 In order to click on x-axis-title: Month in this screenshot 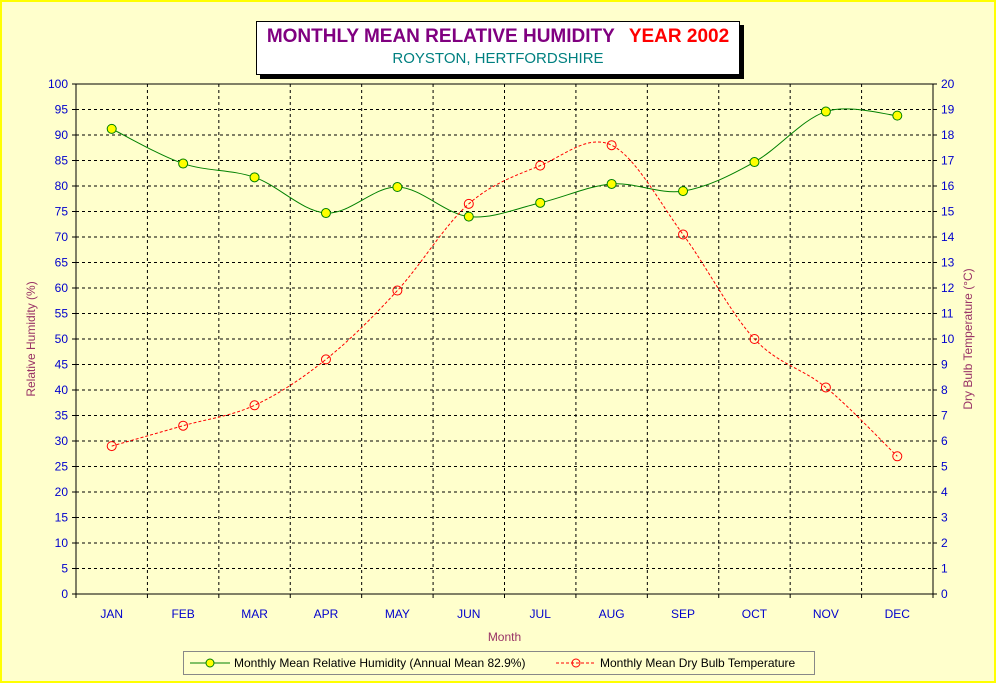, I will do `click(504, 637)`.